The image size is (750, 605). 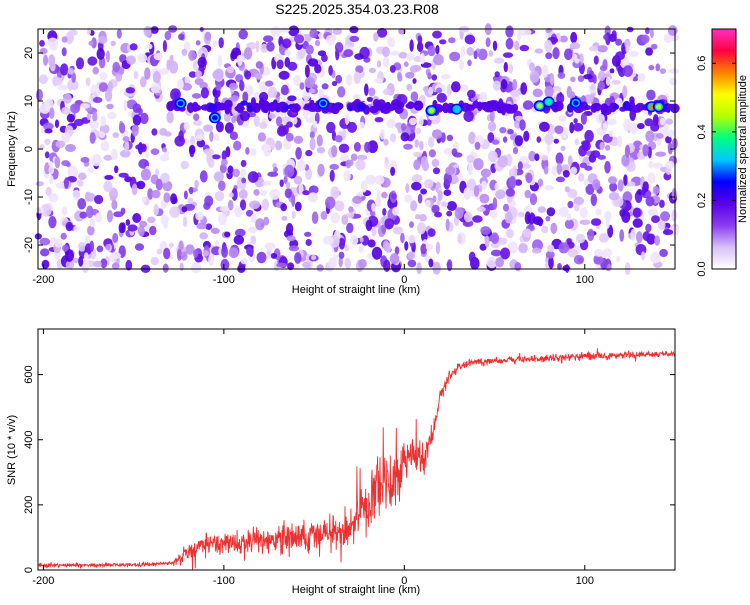 What do you see at coordinates (493, 103) in the screenshot?
I see `spectrogram-band-blob` at bounding box center [493, 103].